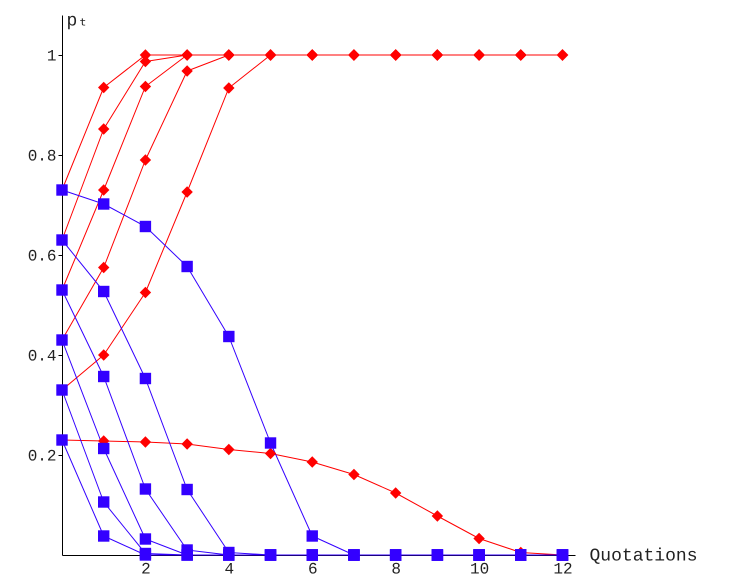  What do you see at coordinates (313, 569) in the screenshot?
I see `x-tick-label: 6` at bounding box center [313, 569].